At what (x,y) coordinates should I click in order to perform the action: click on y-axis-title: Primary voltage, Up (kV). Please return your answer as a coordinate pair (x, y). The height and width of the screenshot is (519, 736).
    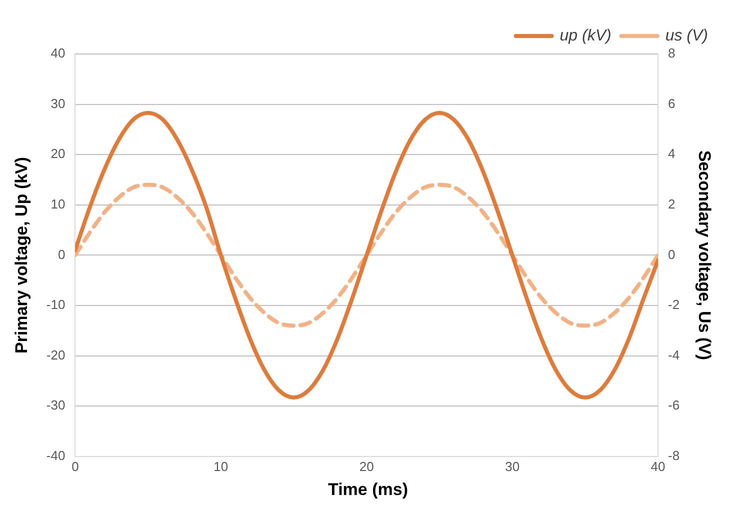
    Looking at the image, I should click on (21, 255).